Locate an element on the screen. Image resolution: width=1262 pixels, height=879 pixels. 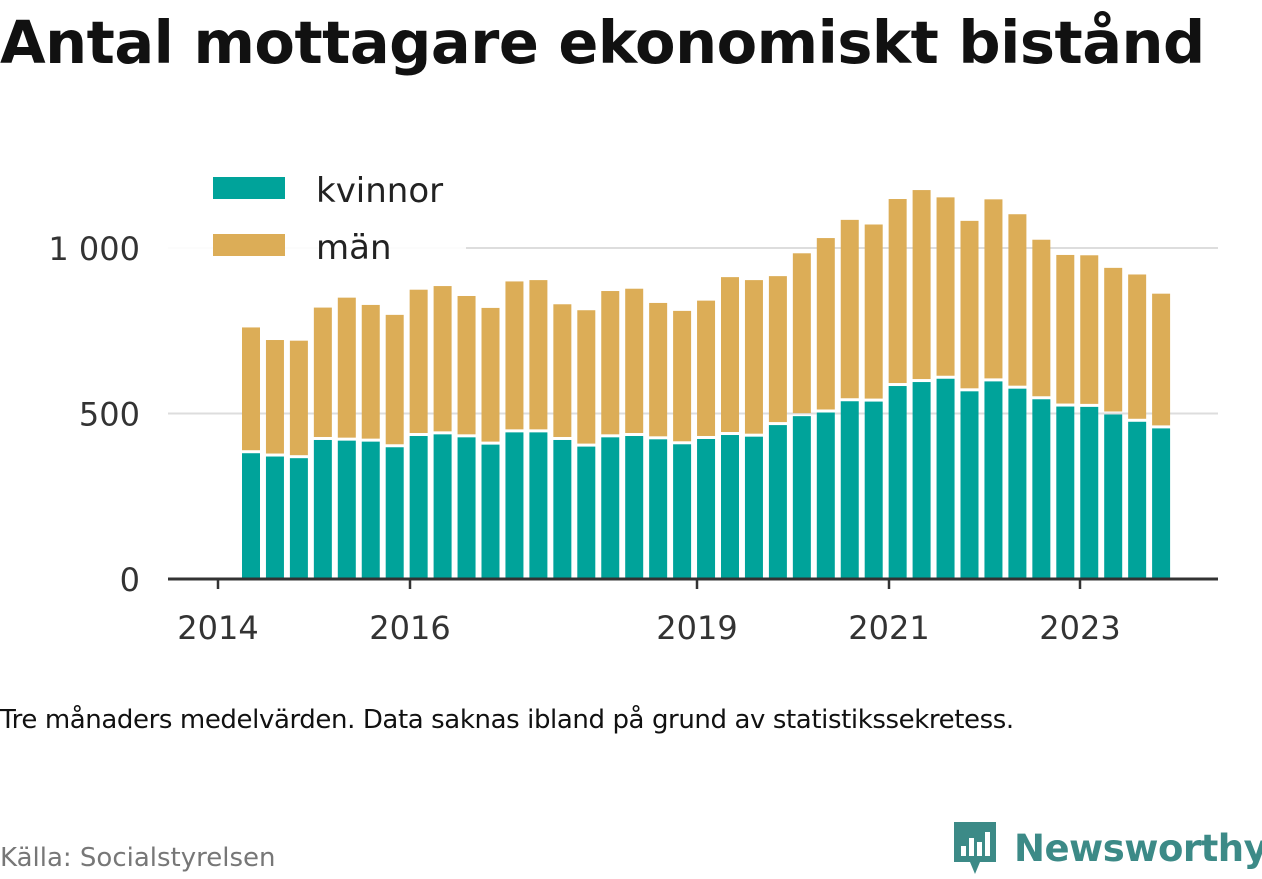
y-axis-labels: 0 500 1 000 is located at coordinates (94, 414).